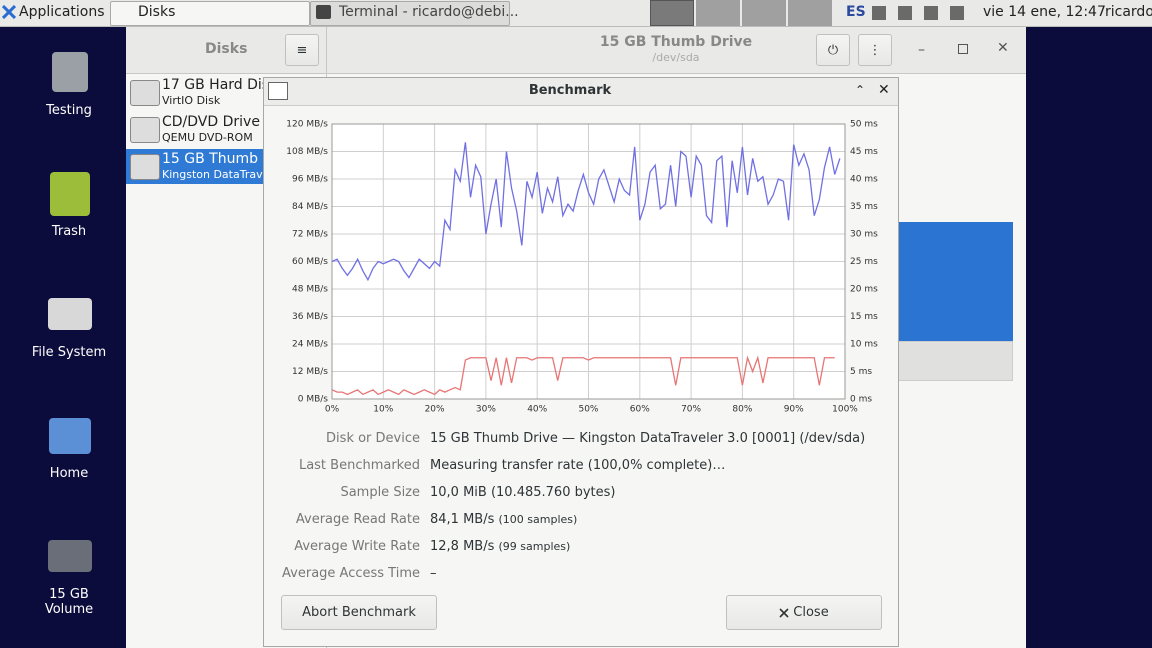  What do you see at coordinates (486, 410) in the screenshot?
I see `x-tick-label: 30%` at bounding box center [486, 410].